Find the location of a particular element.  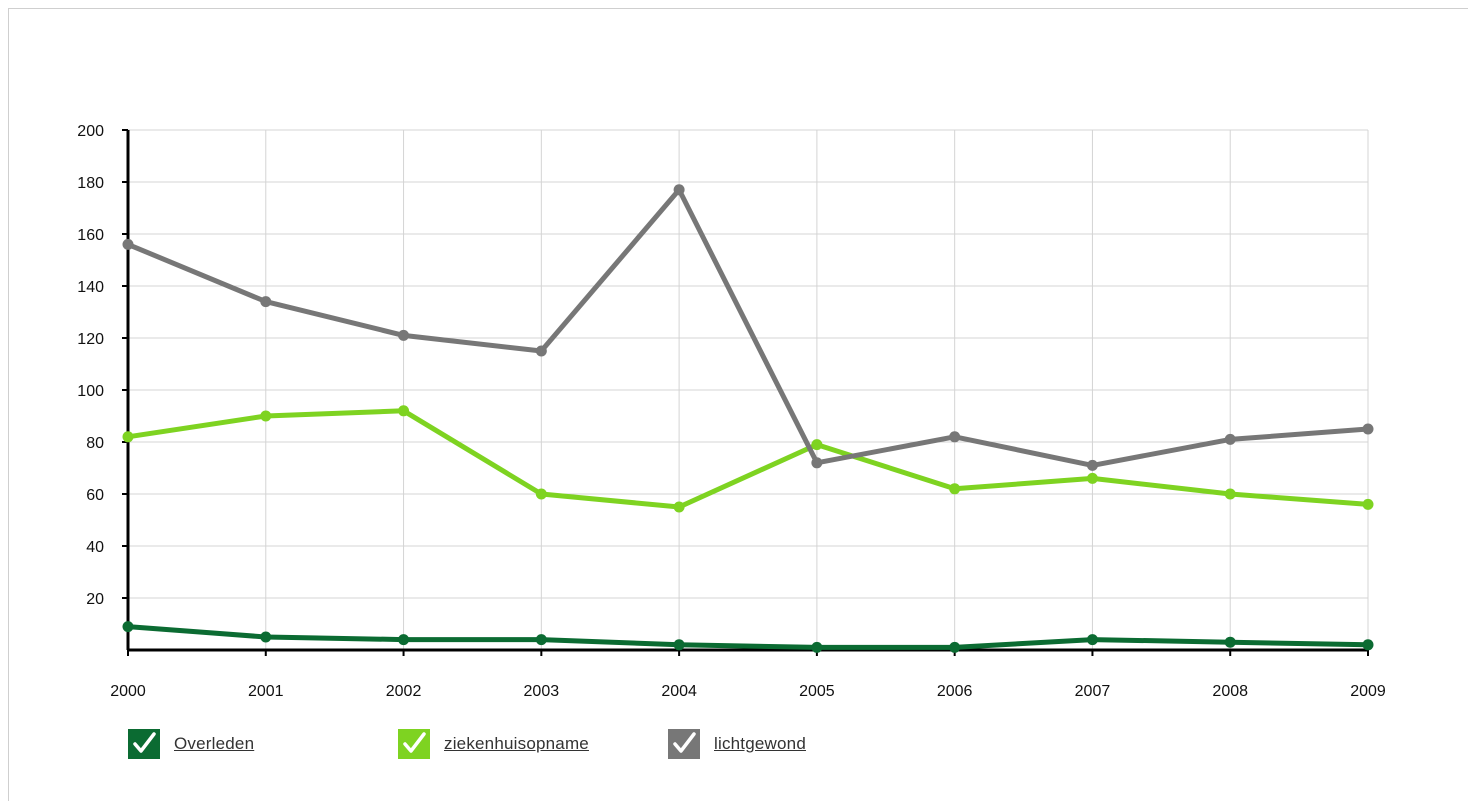

legend-label: ziekenhuisopname is located at coordinates (516, 743).